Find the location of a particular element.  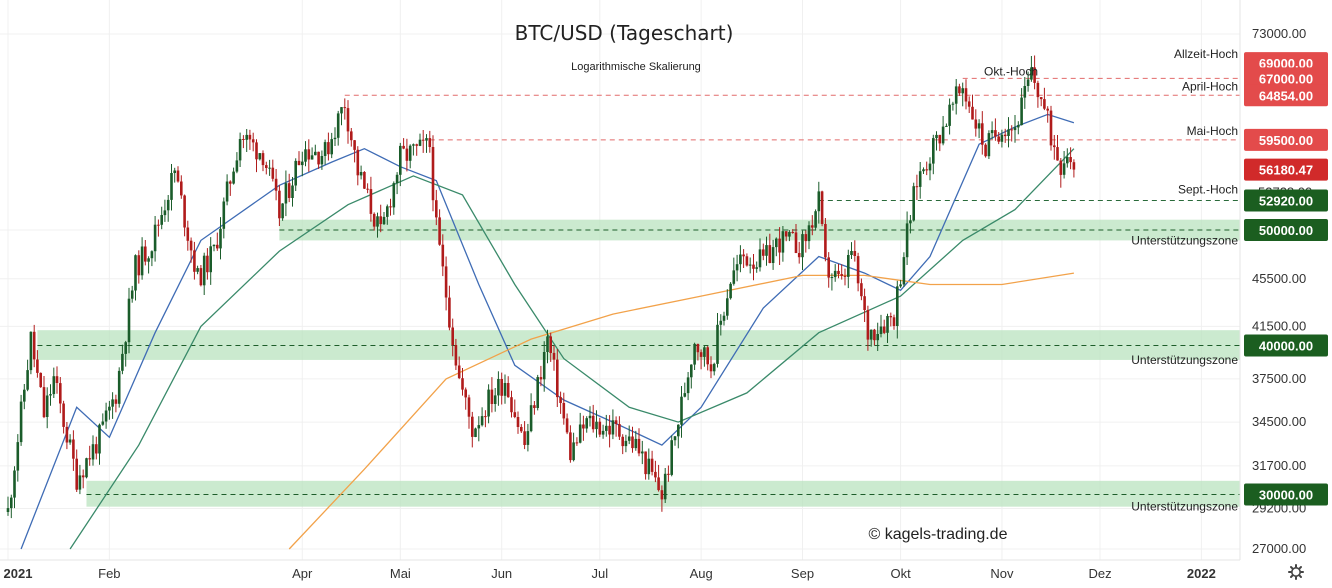

time-axis: 2021 Feb Apr Mai Jun Jul Aug Sep Okt Nov Dez 2022 is located at coordinates (610, 573).